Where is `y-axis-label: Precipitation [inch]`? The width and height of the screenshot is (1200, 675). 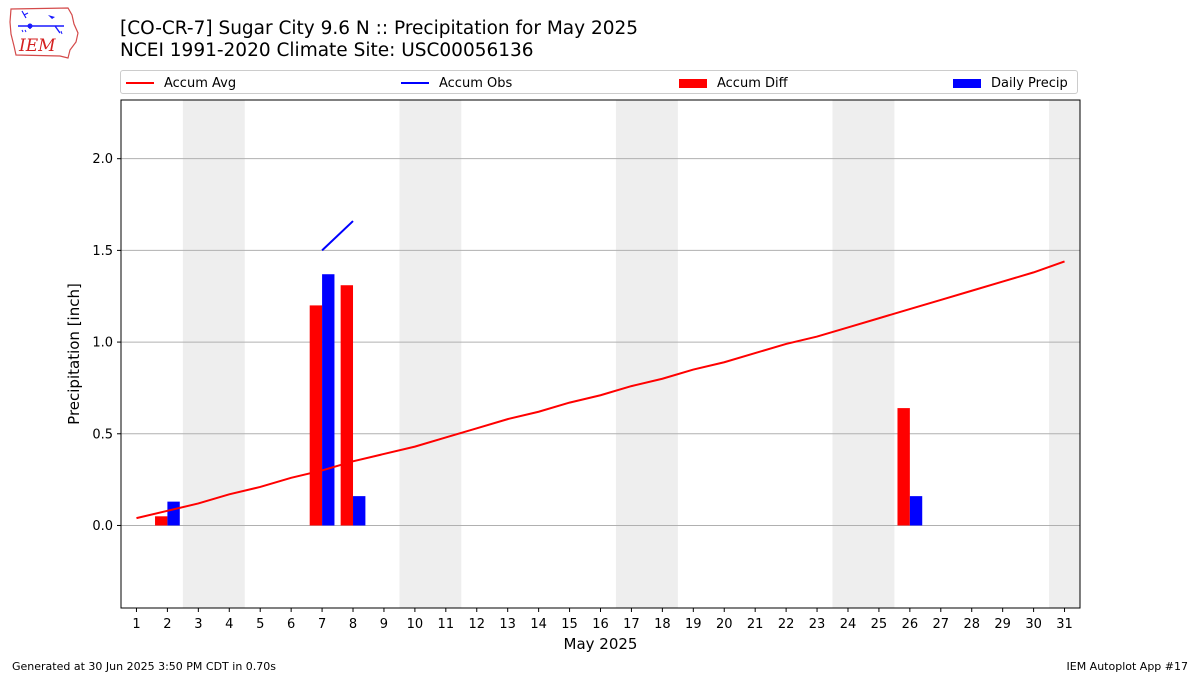 y-axis-label: Precipitation [inch] is located at coordinates (74, 354).